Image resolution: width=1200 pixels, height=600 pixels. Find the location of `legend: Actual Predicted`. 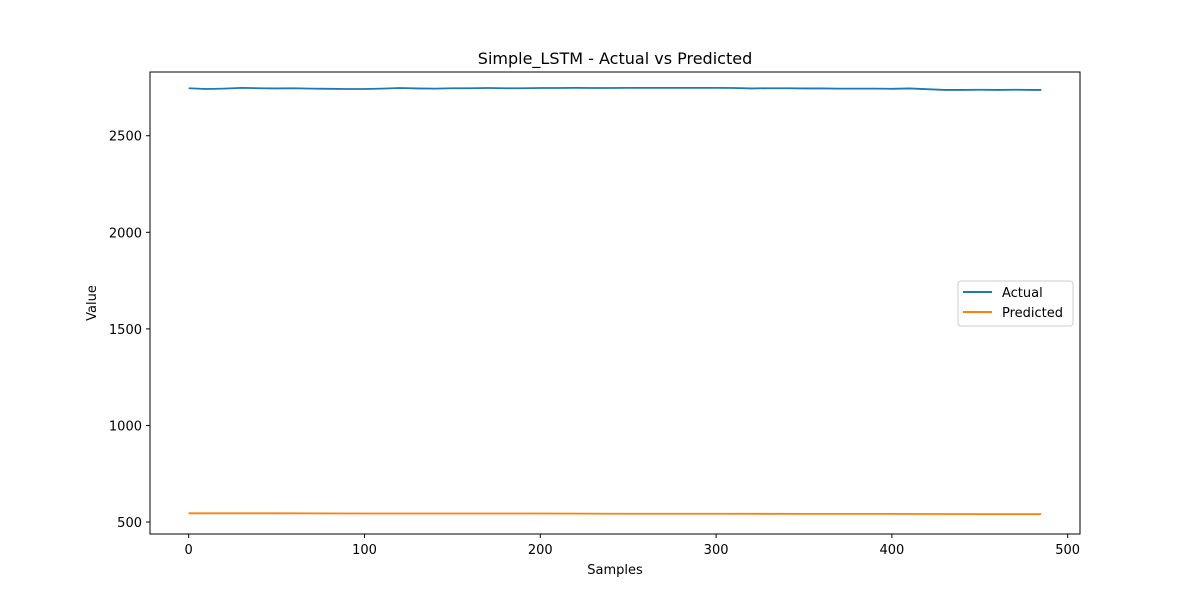

legend: Actual Predicted is located at coordinates (1015, 303).